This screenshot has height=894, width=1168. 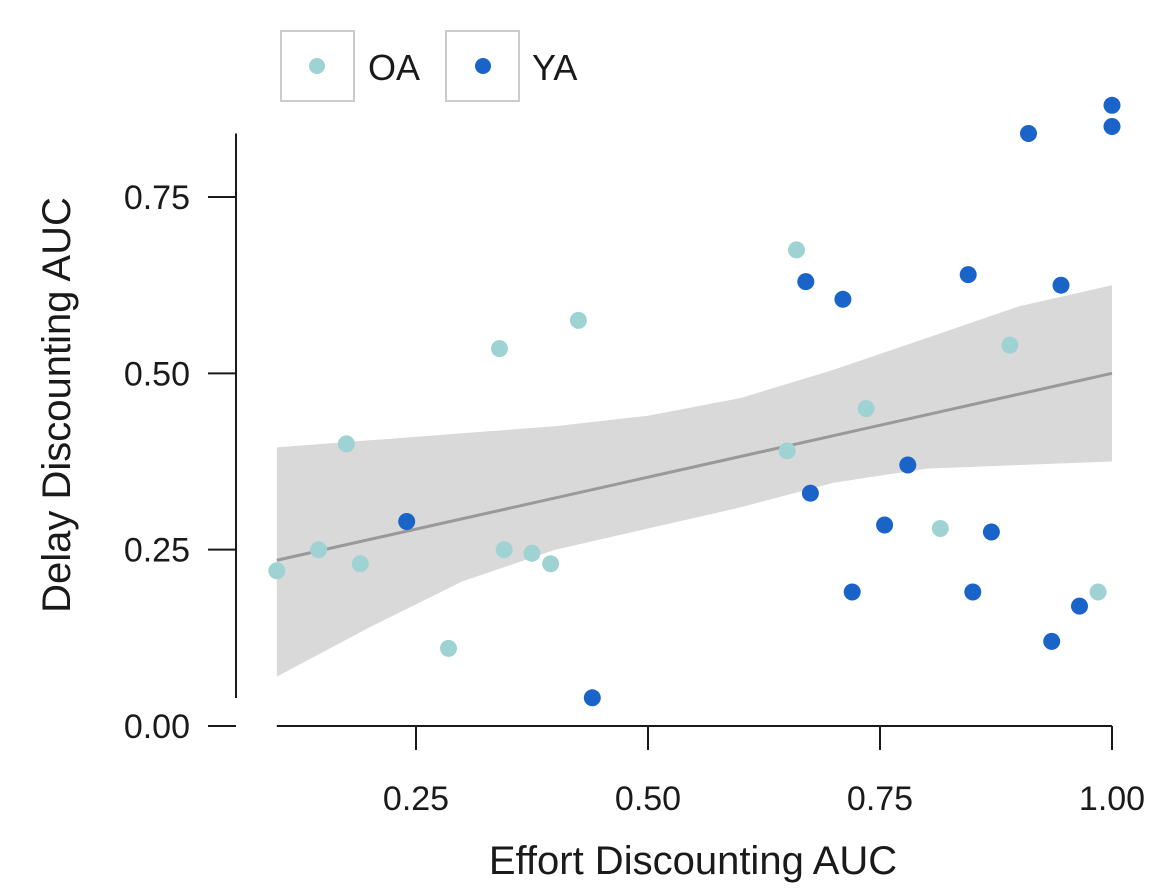 I want to click on legend-key-oa, so click(x=317, y=66).